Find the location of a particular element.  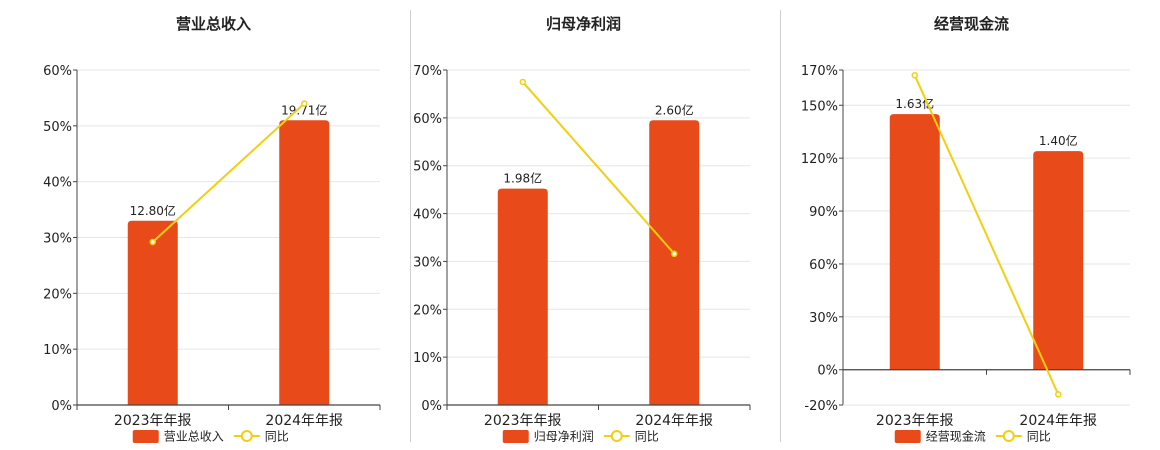

bar-value-label: 12.80亿 is located at coordinates (153, 210).